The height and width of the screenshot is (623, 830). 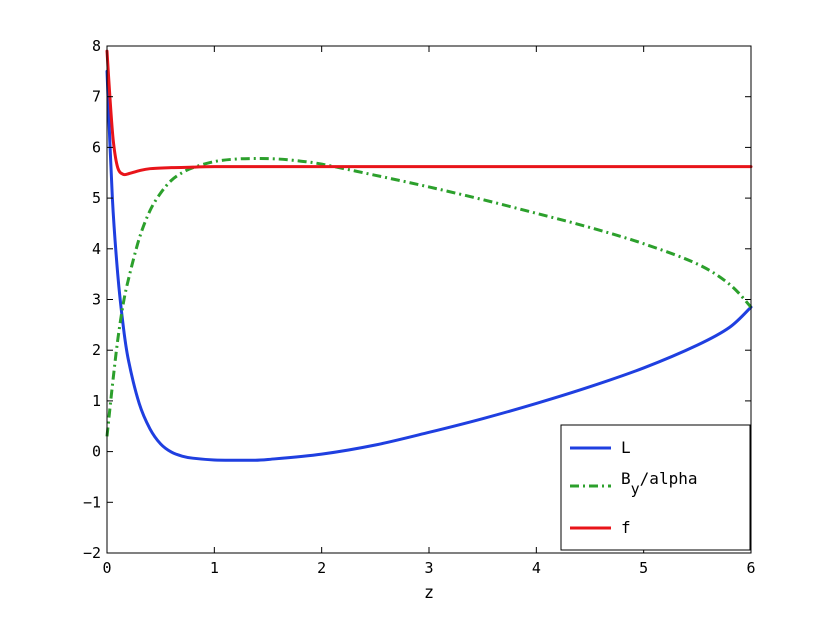 I want to click on x-tick-label-2: 2, so click(x=321, y=568).